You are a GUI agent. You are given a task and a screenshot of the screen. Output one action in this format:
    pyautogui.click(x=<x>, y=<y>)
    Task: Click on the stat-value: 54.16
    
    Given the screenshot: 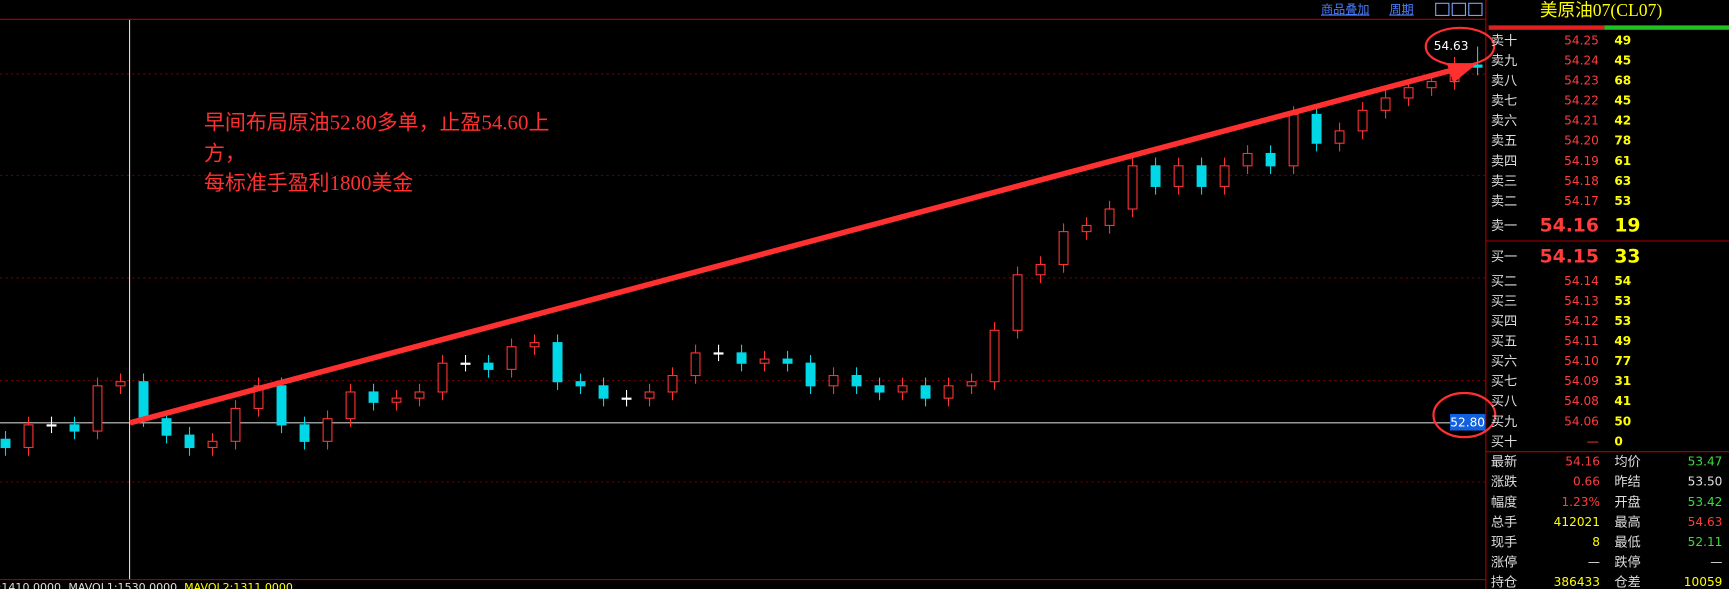 What is the action you would take?
    pyautogui.click(x=1582, y=462)
    